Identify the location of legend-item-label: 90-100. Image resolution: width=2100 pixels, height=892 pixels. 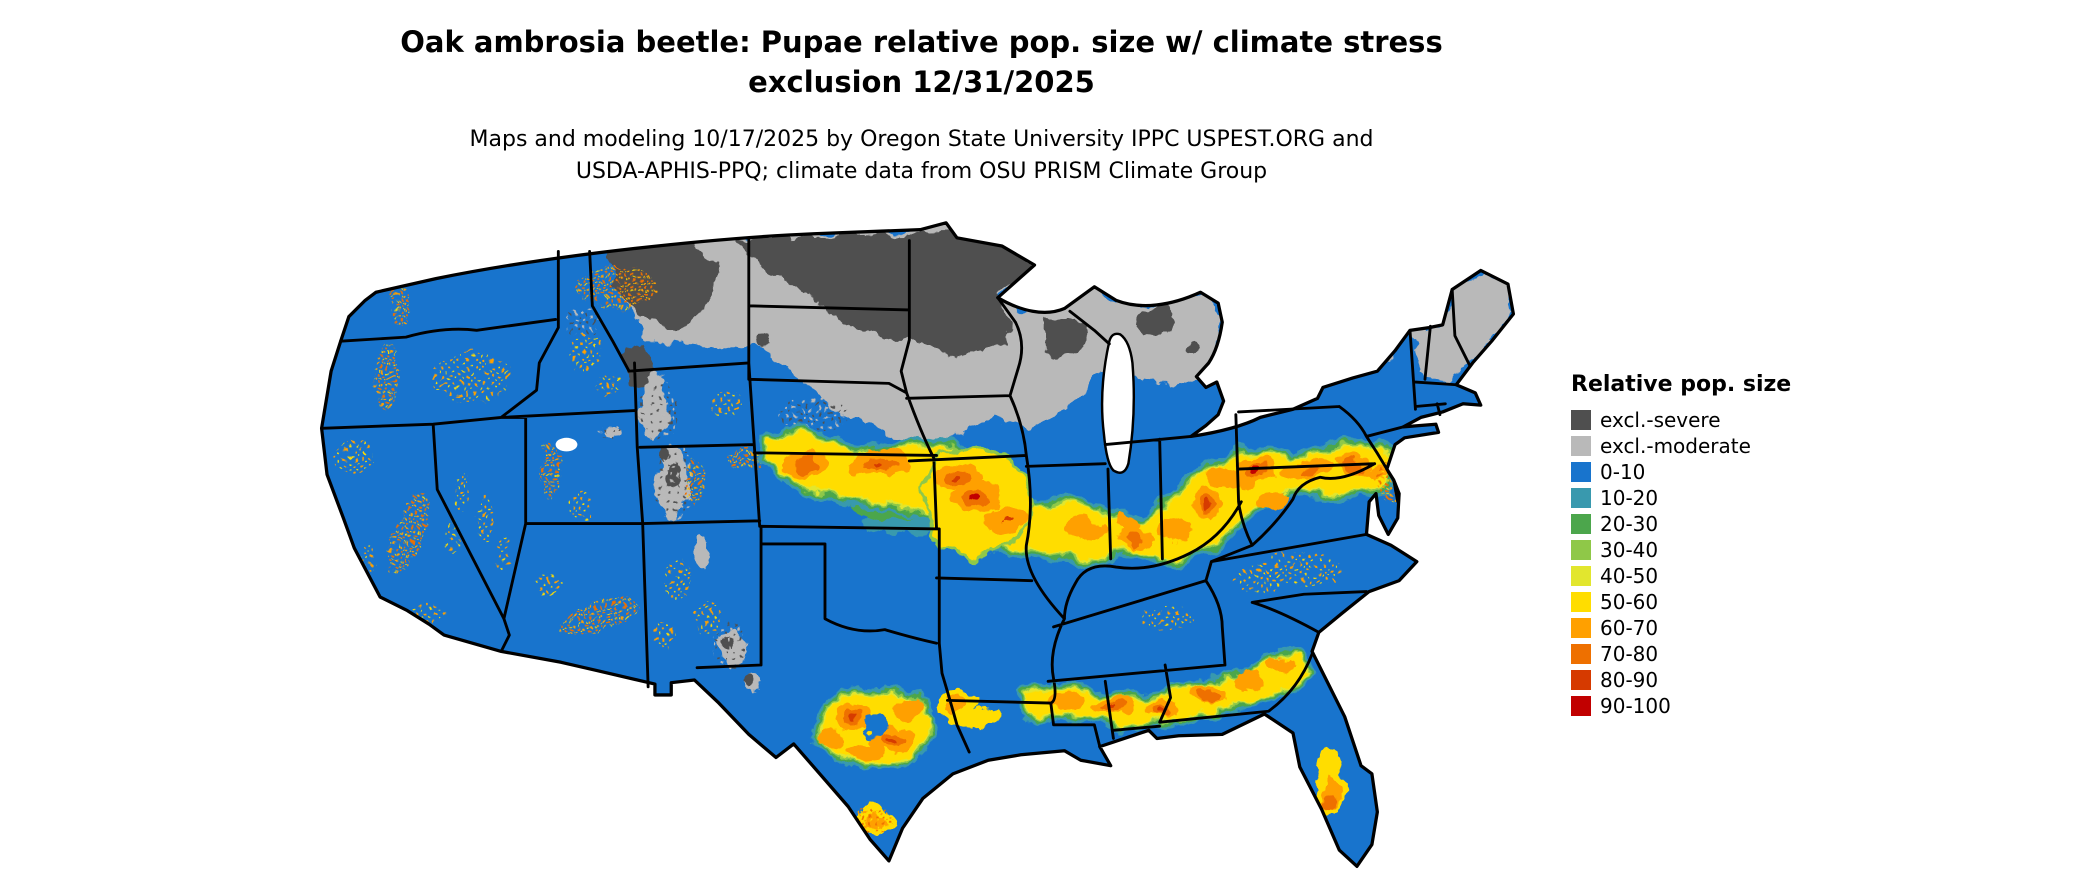
(1635, 706).